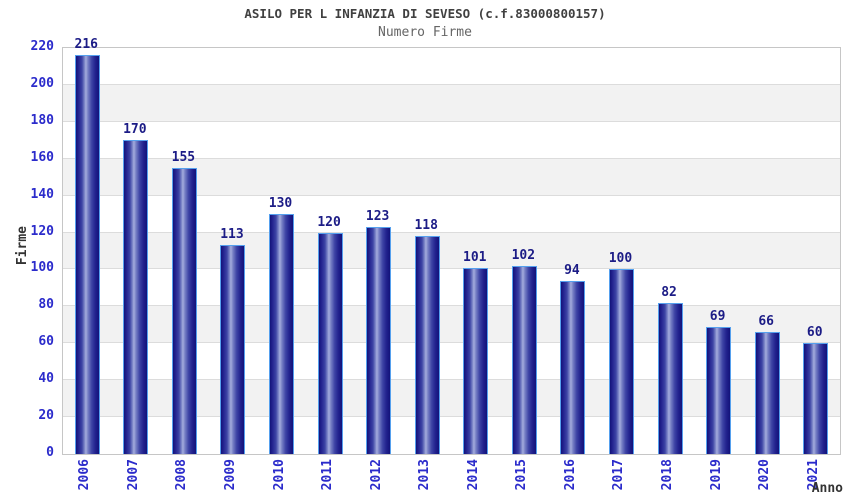 The image size is (850, 500). Describe the element at coordinates (135, 130) in the screenshot. I see `bar-value-label: 170` at that location.